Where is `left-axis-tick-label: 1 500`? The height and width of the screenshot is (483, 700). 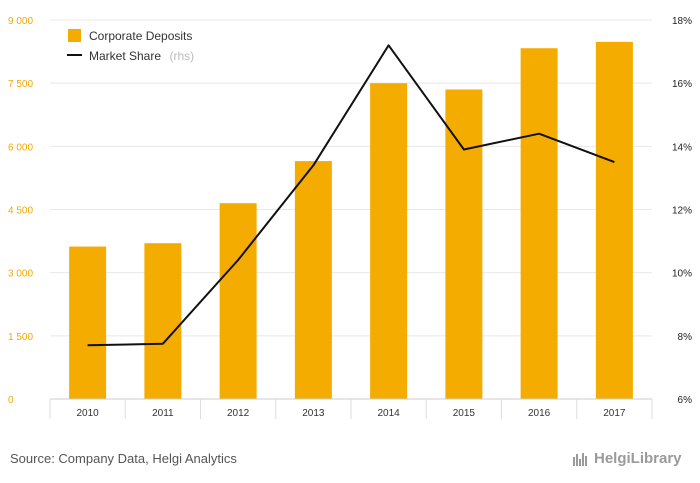 left-axis-tick-label: 1 500 is located at coordinates (20, 337).